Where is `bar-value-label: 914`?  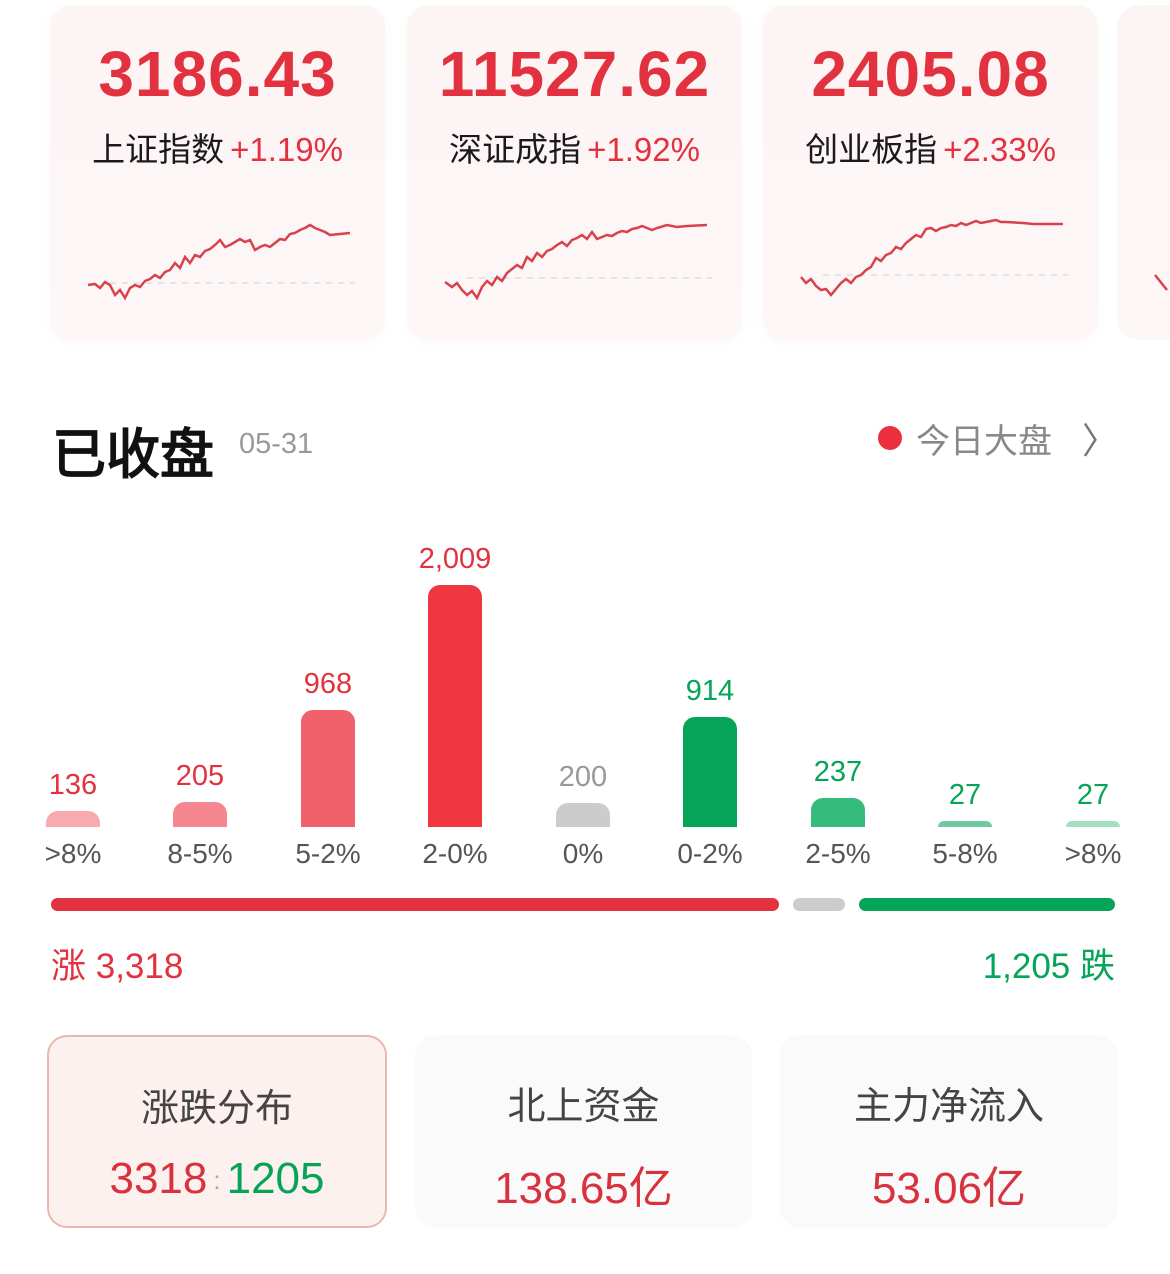 bar-value-label: 914 is located at coordinates (710, 690).